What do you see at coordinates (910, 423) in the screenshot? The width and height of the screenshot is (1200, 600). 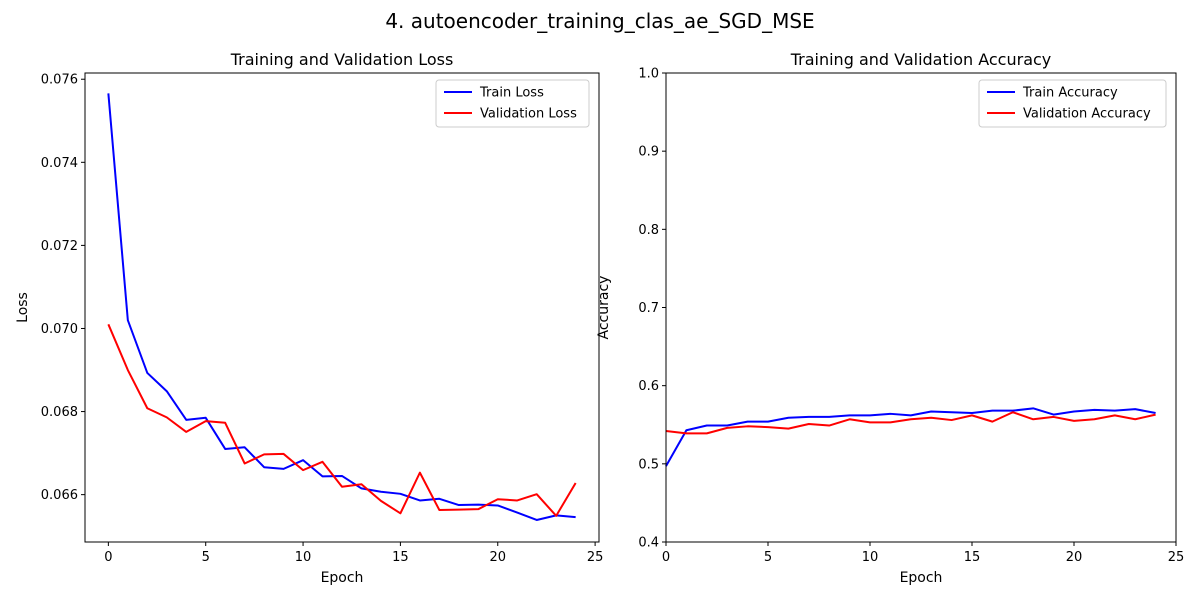 I see `series-line-validation-accuracy` at bounding box center [910, 423].